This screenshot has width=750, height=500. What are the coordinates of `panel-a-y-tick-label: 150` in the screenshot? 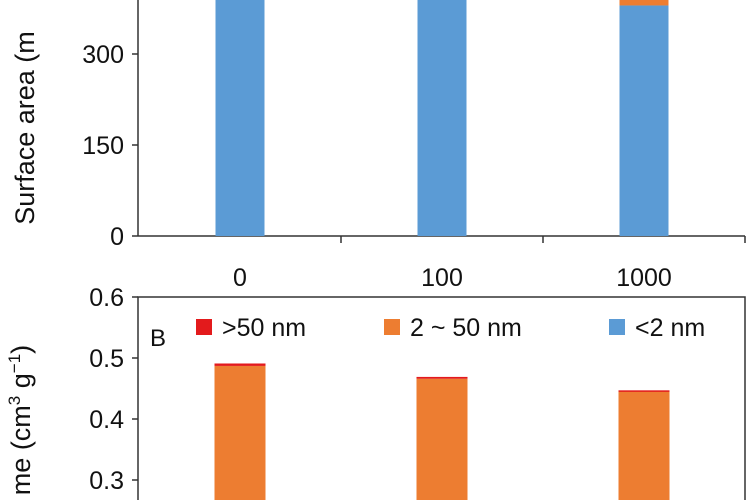 It's located at (103, 146).